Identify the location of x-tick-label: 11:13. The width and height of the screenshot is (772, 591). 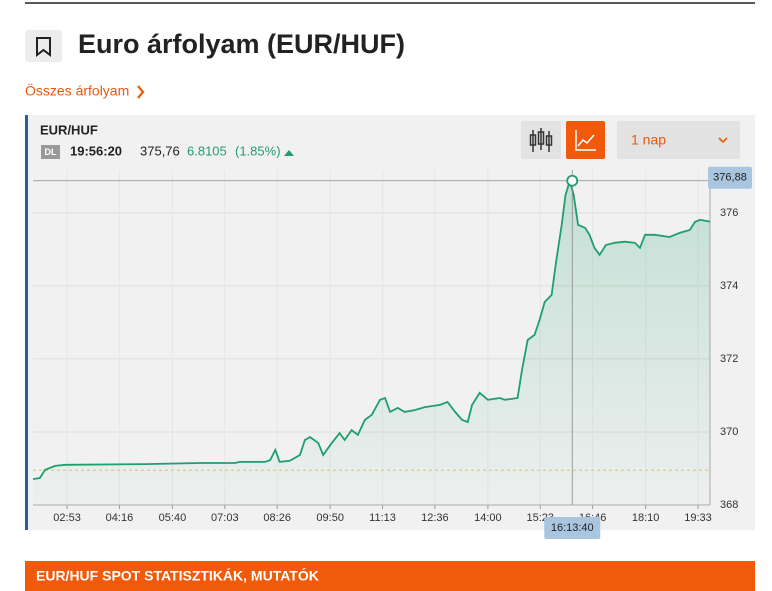
(382, 518).